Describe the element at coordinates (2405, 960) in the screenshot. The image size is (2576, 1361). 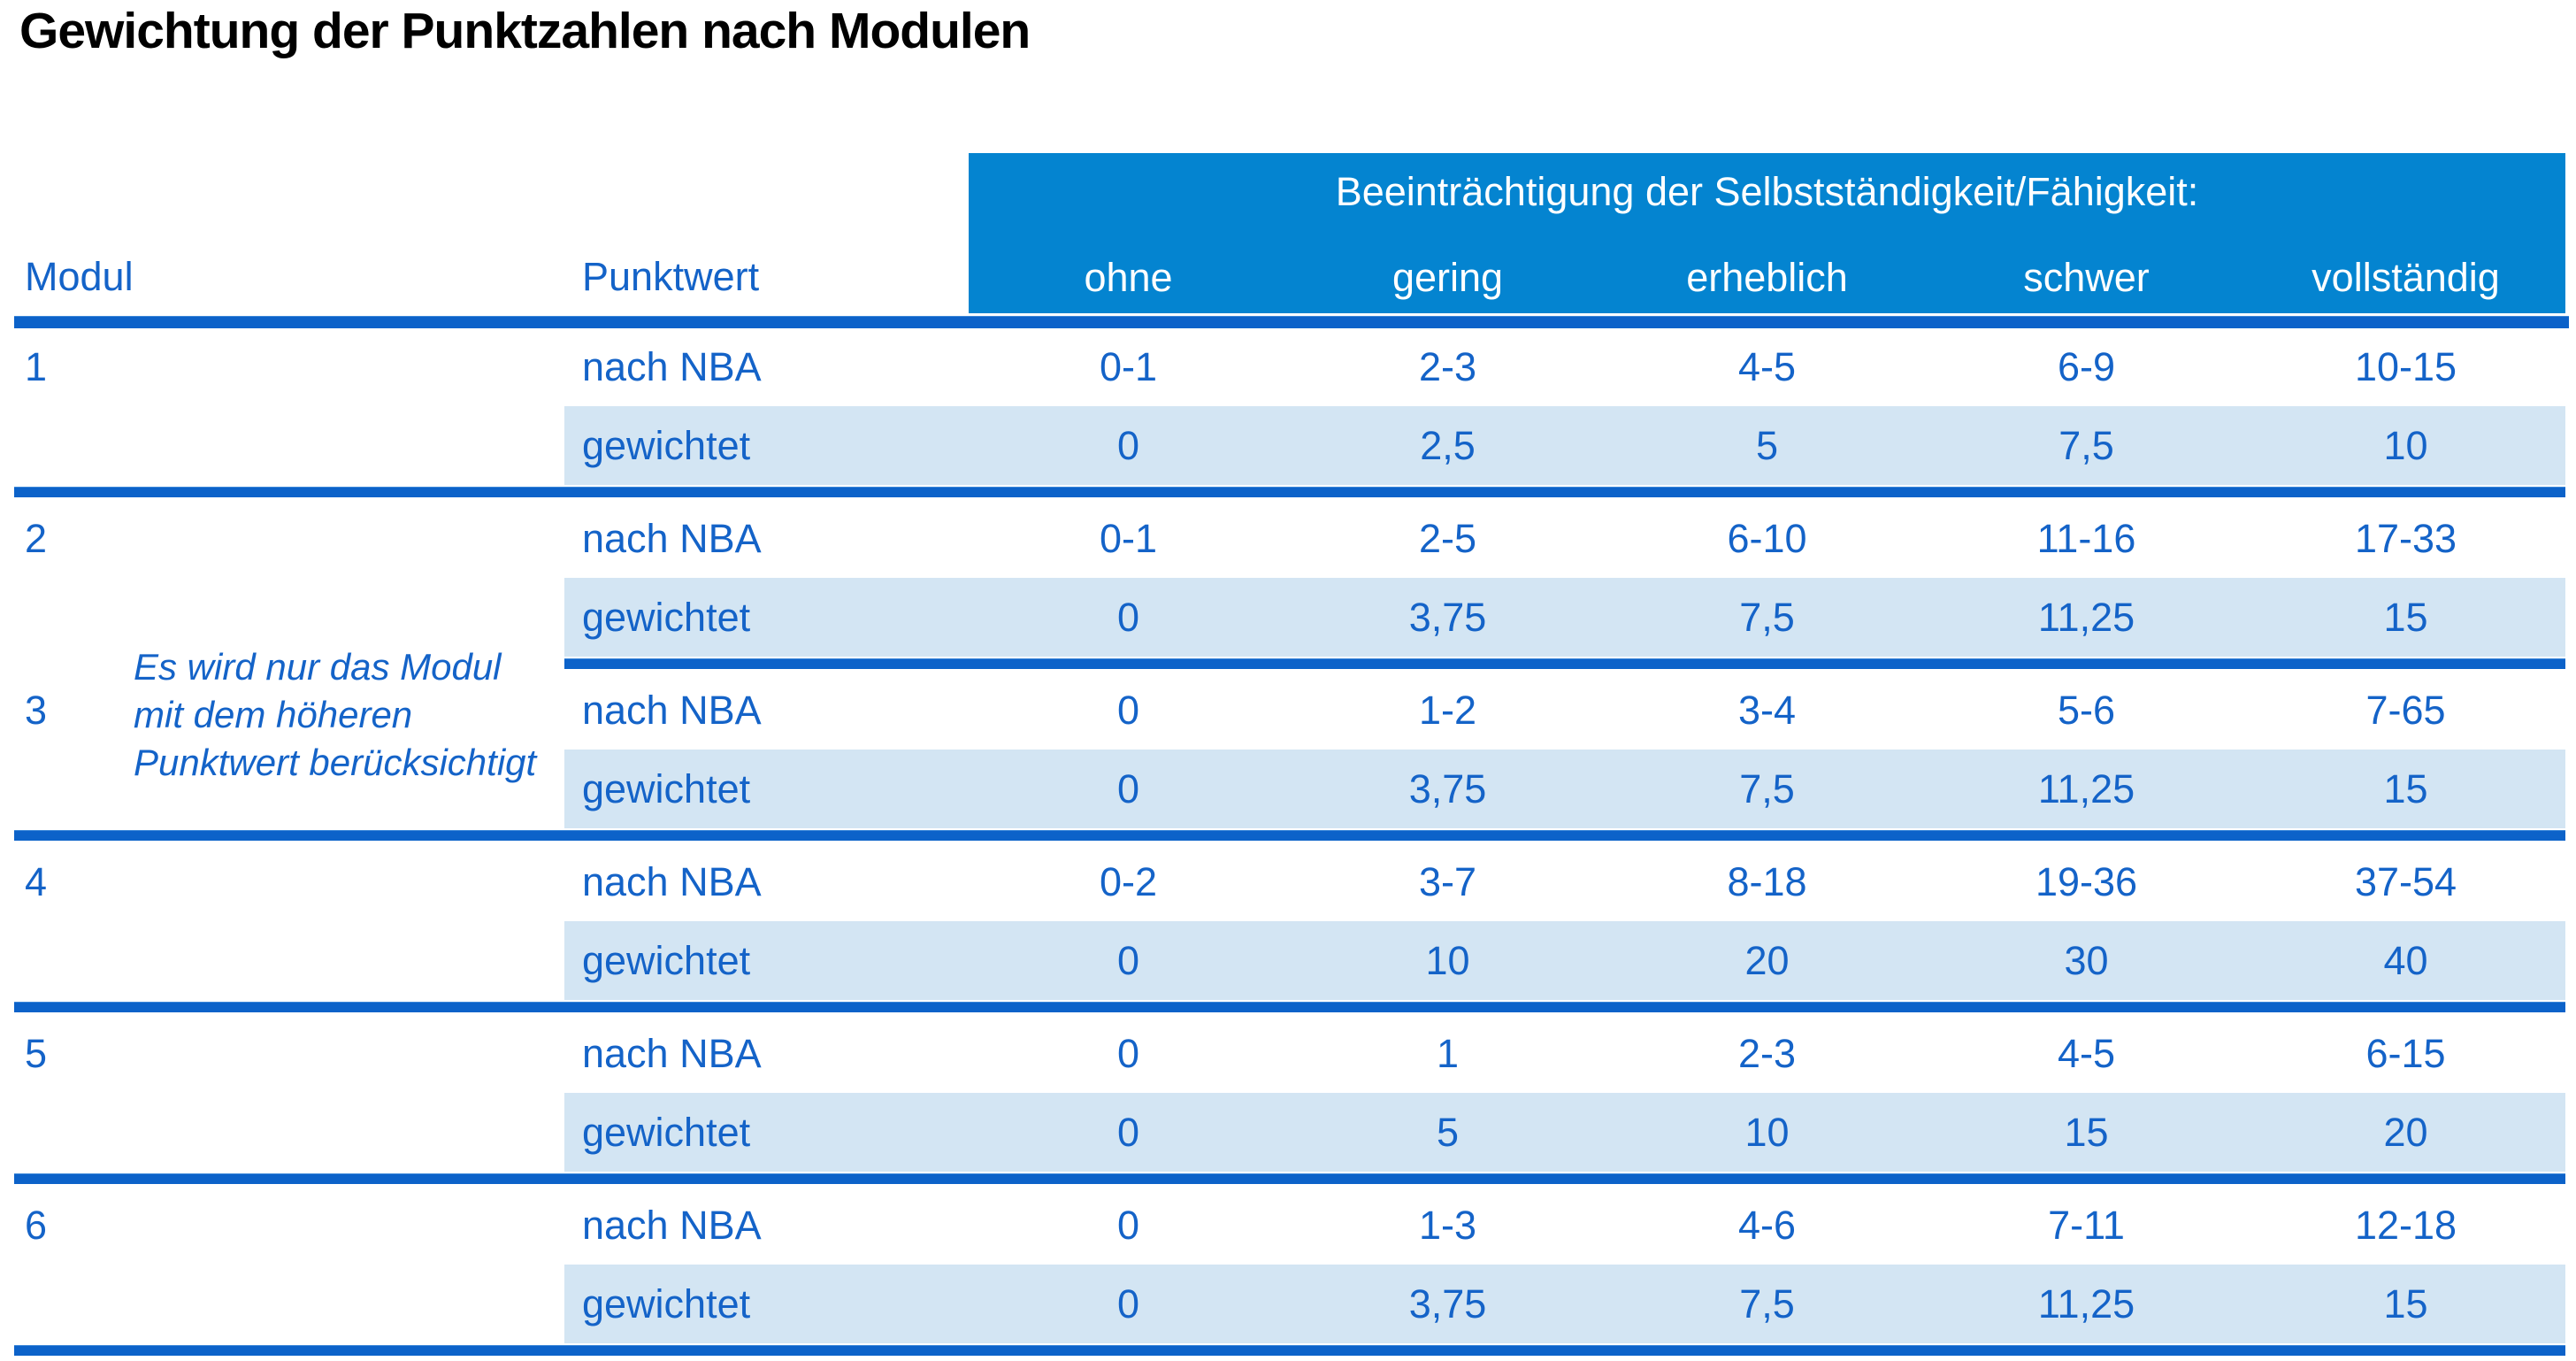
I see `score-cell: 40` at that location.